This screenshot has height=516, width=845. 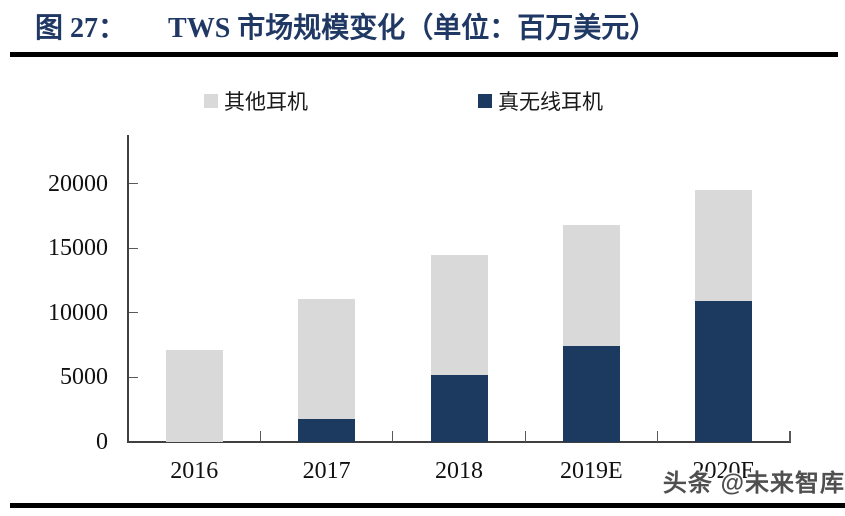 What do you see at coordinates (194, 396) in the screenshot?
I see `bar-other-2016` at bounding box center [194, 396].